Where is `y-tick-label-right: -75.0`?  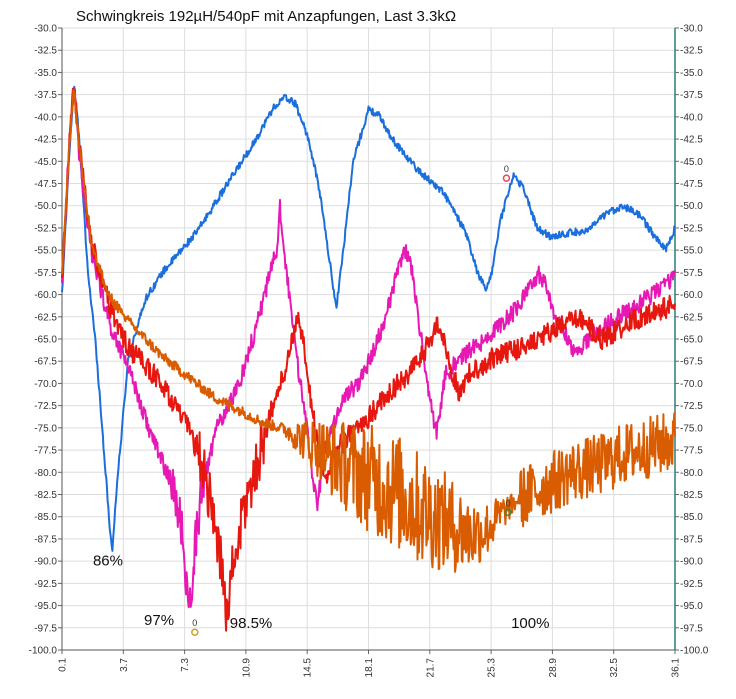
y-tick-label-right: -75.0 is located at coordinates (691, 428).